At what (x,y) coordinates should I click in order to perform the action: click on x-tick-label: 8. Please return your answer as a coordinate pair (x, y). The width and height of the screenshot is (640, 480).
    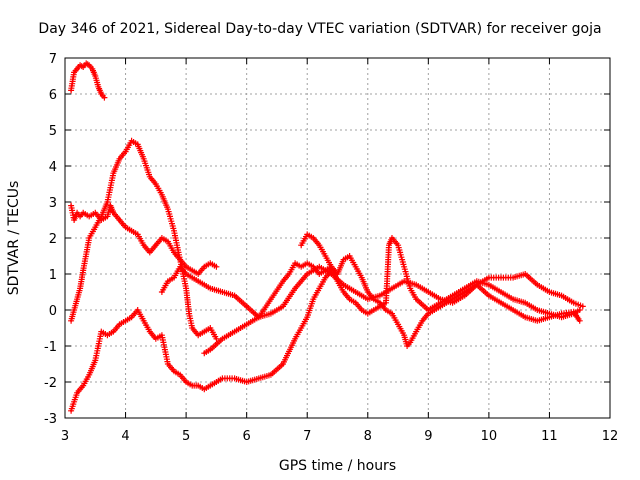
    Looking at the image, I should click on (368, 436).